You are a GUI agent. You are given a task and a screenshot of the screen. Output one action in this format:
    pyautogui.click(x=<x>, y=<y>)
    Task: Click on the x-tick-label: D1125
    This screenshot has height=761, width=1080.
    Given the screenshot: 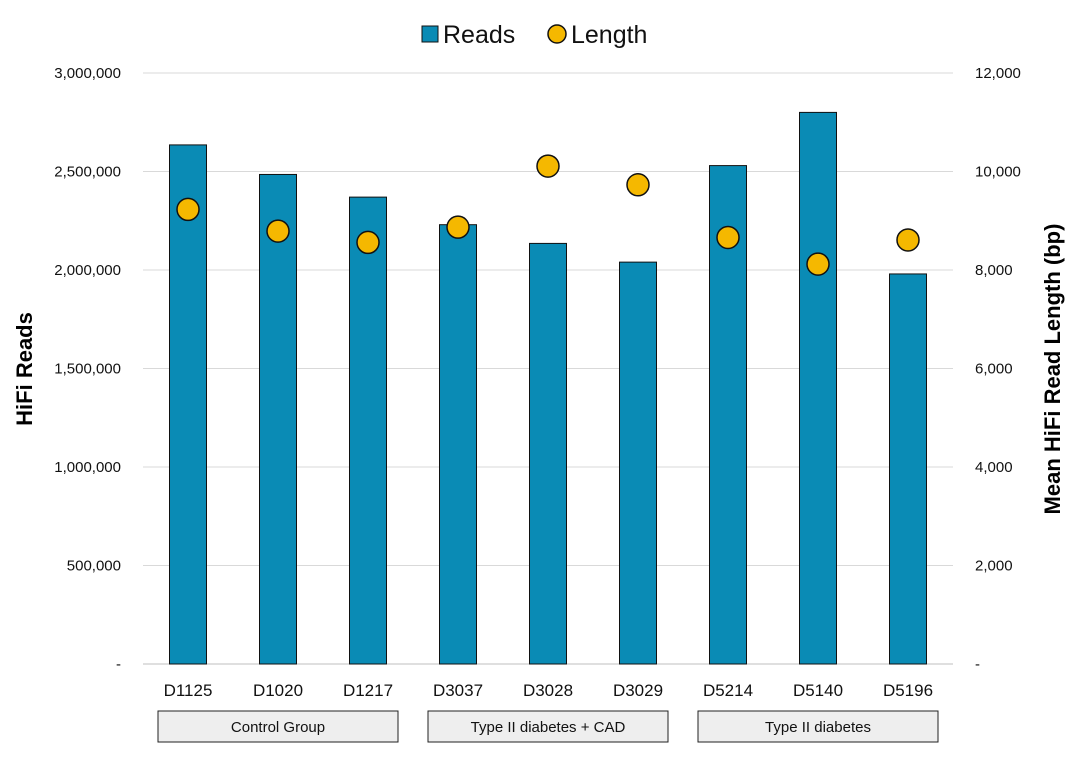 What is the action you would take?
    pyautogui.click(x=188, y=690)
    